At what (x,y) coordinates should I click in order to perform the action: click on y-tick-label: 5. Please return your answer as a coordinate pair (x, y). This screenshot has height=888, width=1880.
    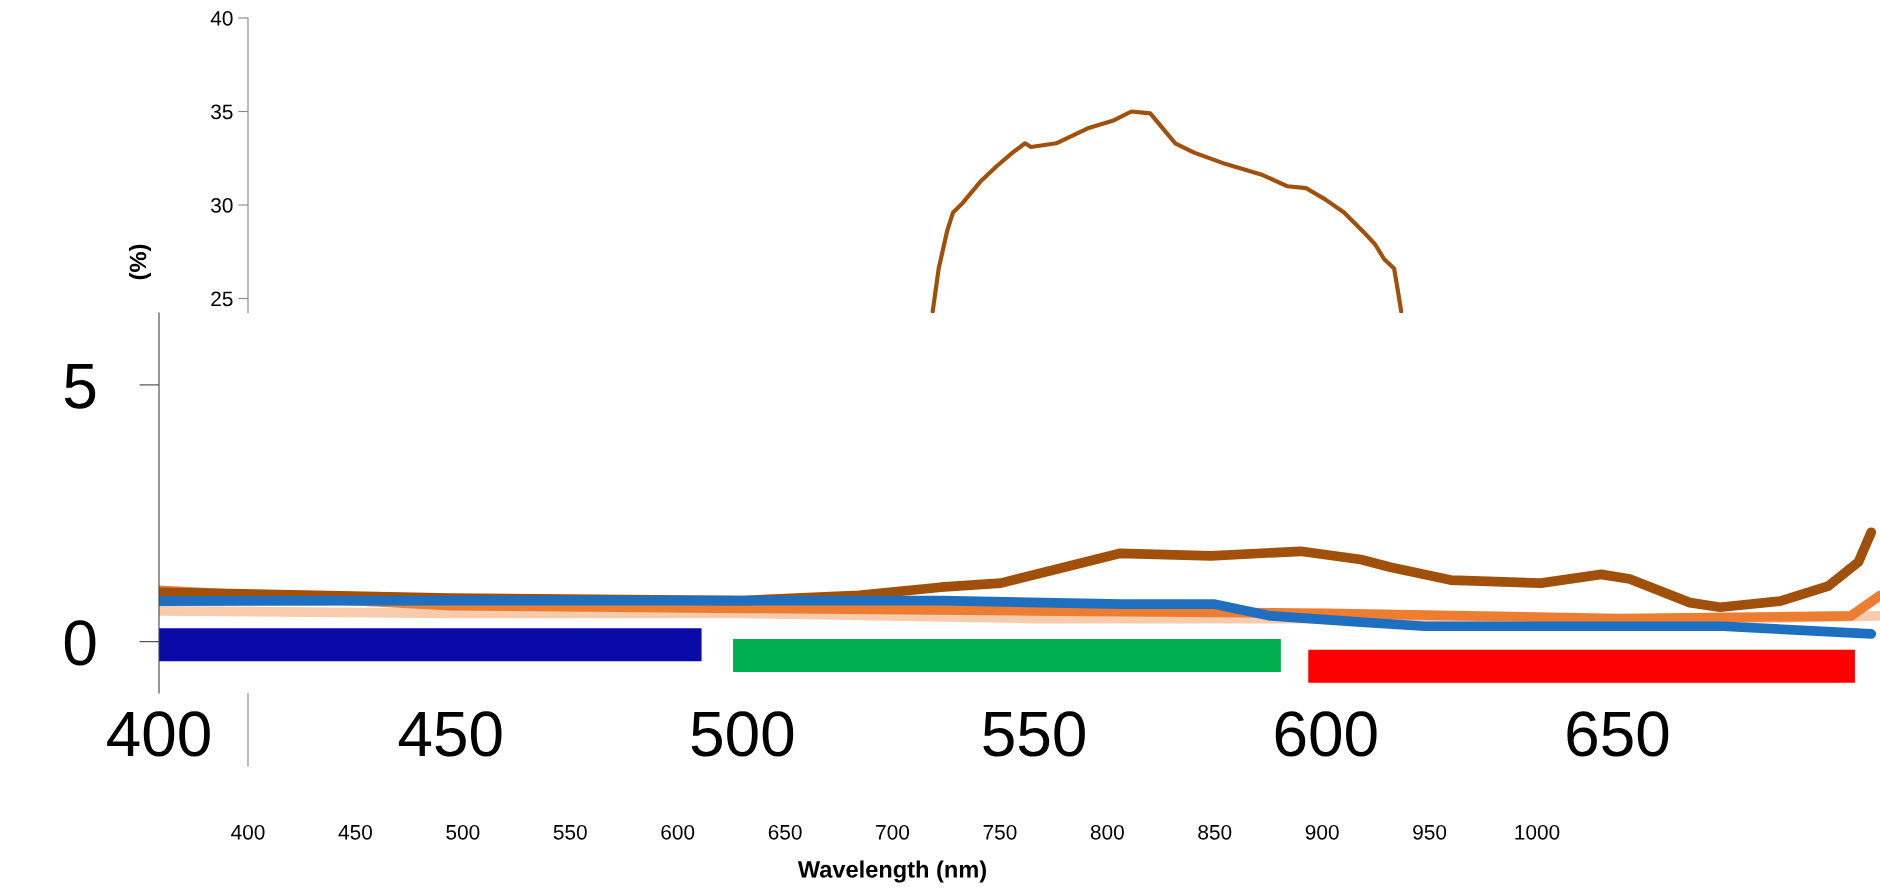
    Looking at the image, I should click on (80, 386).